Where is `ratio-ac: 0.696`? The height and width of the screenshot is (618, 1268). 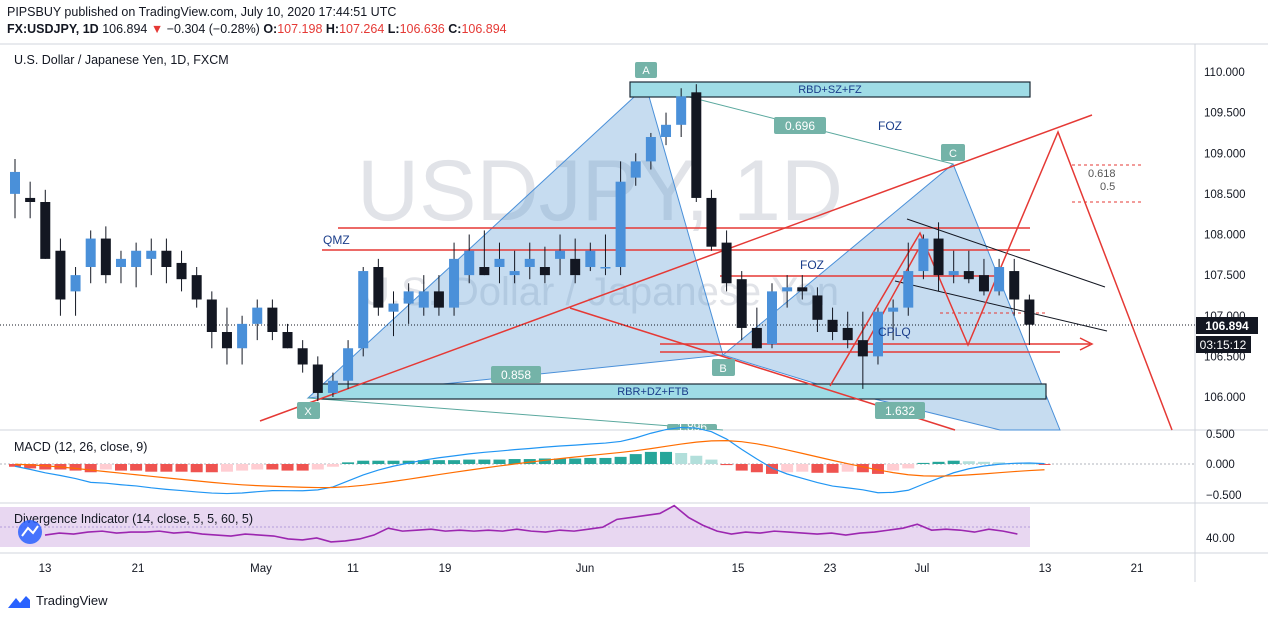
ratio-ac: 0.696 is located at coordinates (800, 126).